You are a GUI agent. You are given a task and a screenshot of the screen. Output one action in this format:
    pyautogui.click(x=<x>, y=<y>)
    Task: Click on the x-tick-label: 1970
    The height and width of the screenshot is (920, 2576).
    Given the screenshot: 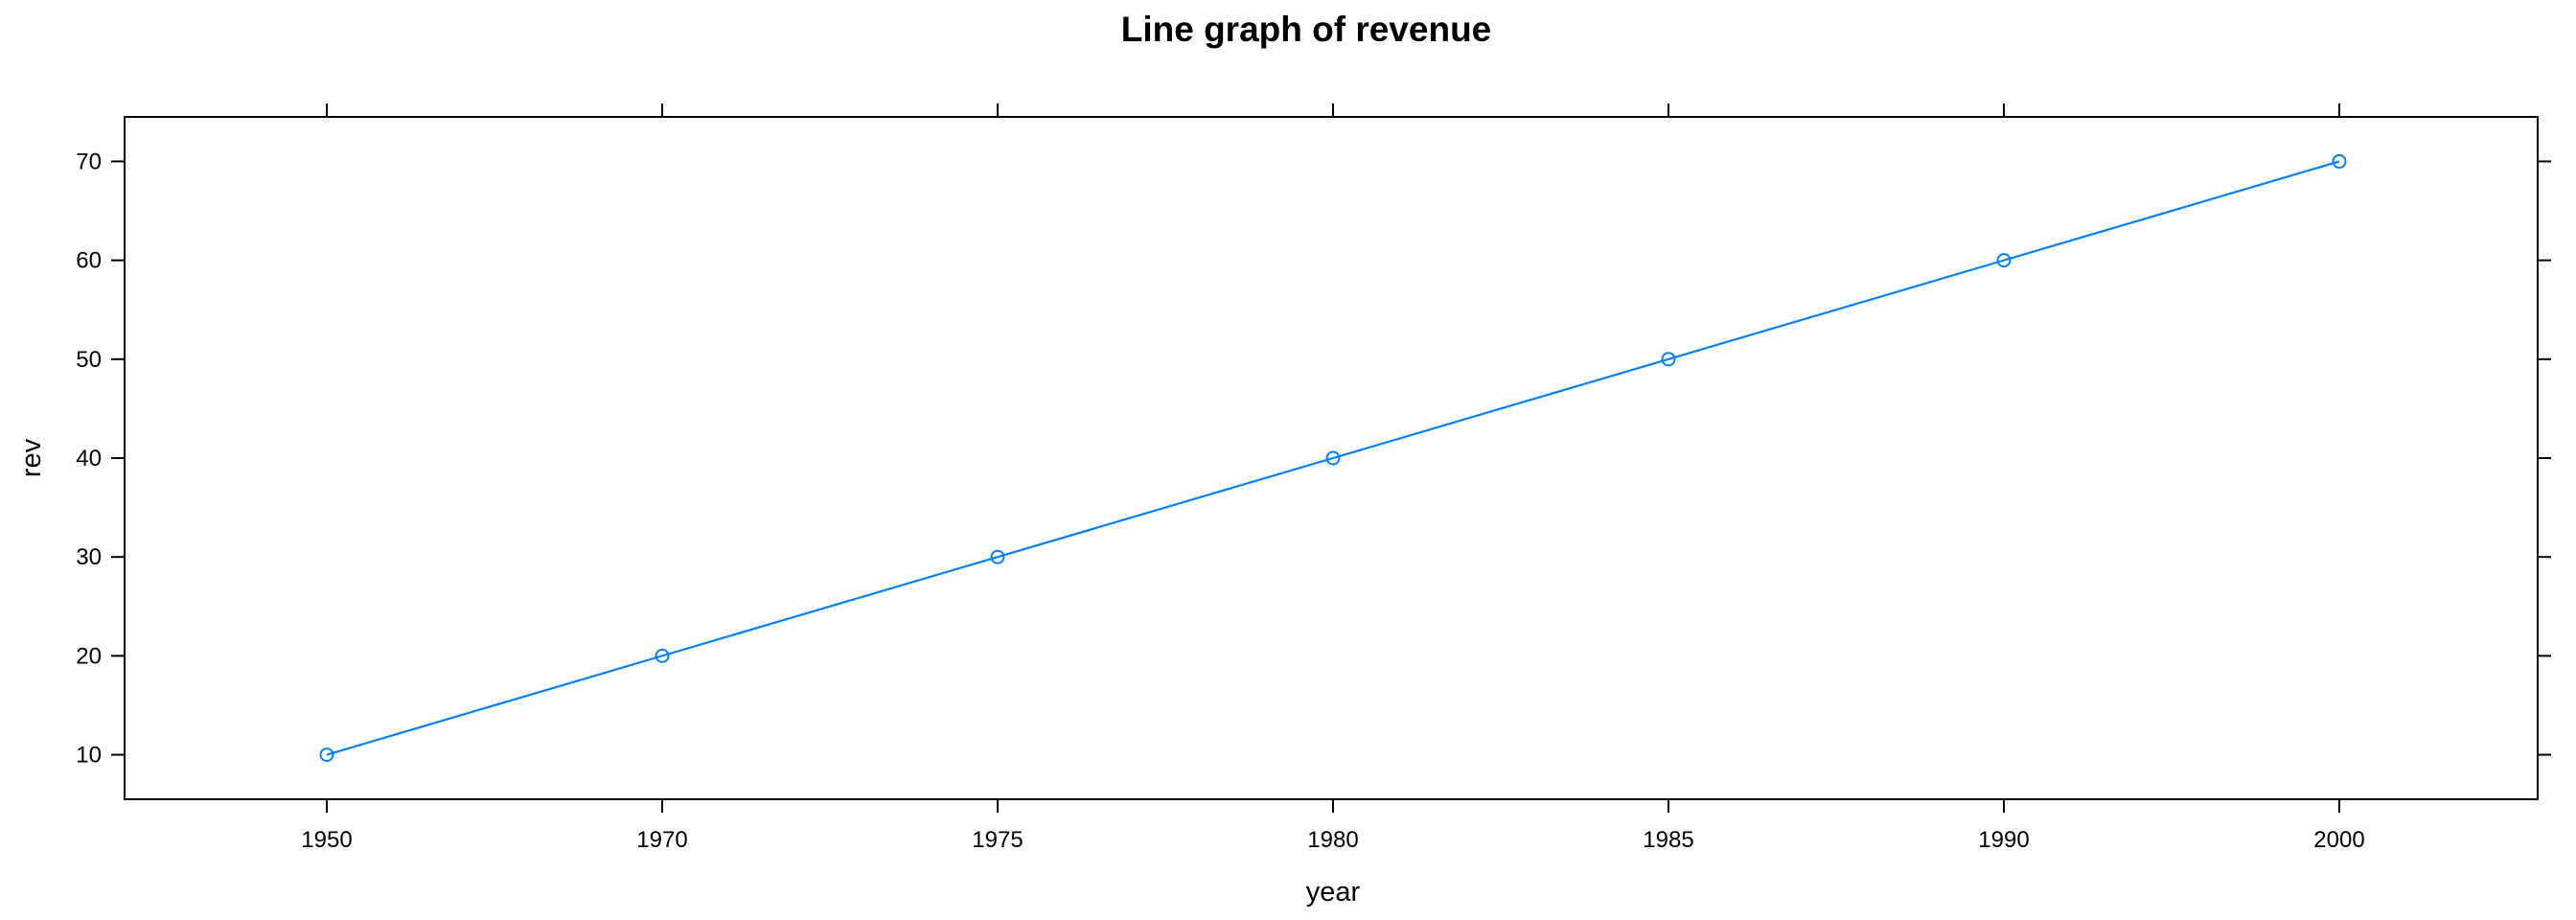 What is the action you would take?
    pyautogui.click(x=661, y=840)
    